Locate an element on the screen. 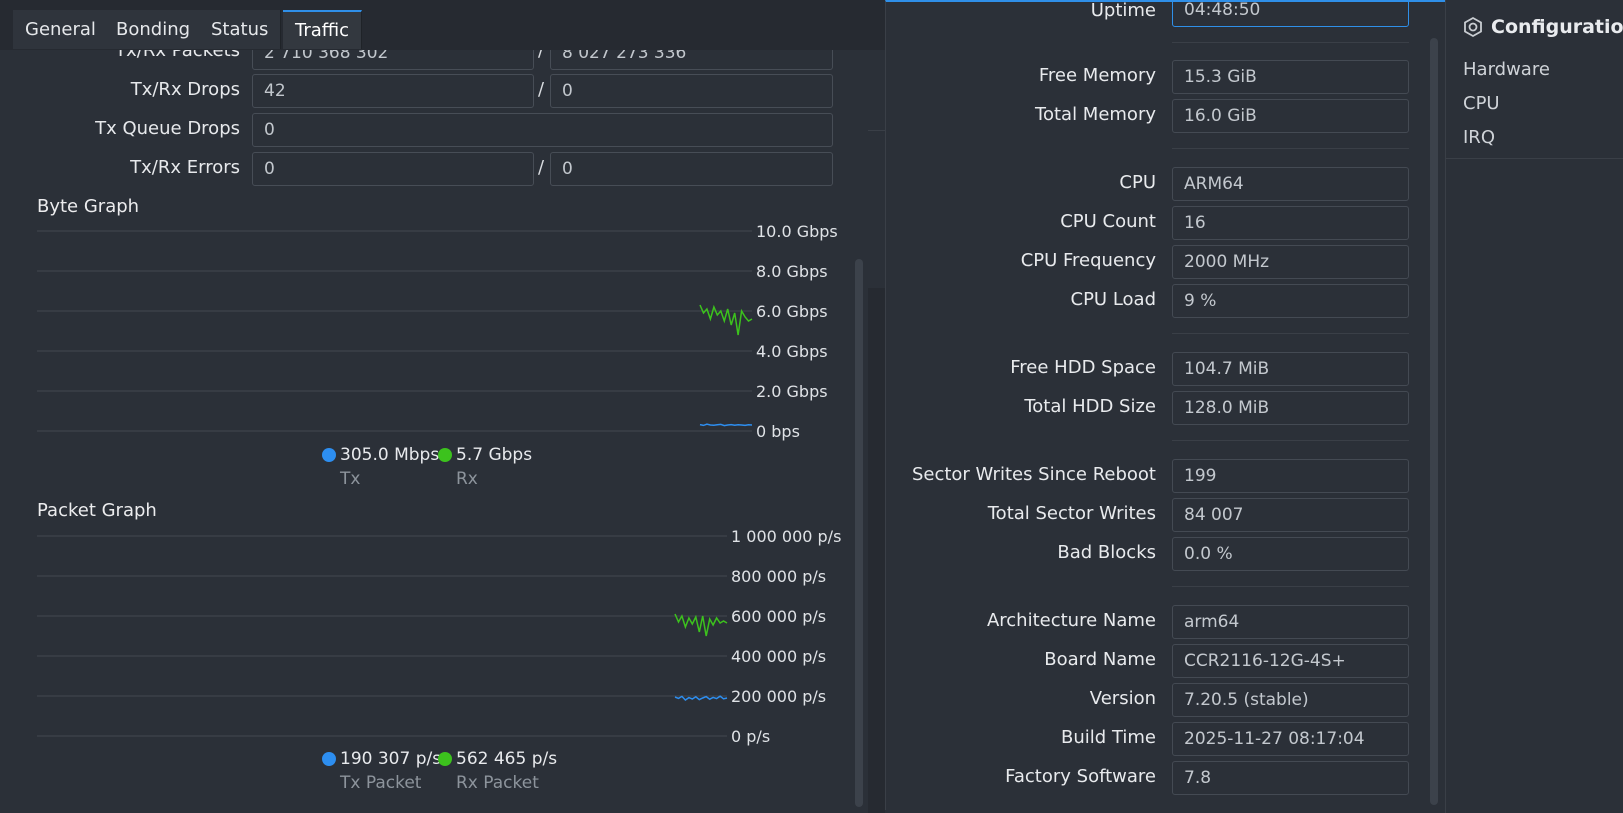 The width and height of the screenshot is (1623, 813). tx-errors-field: 0 is located at coordinates (393, 169).